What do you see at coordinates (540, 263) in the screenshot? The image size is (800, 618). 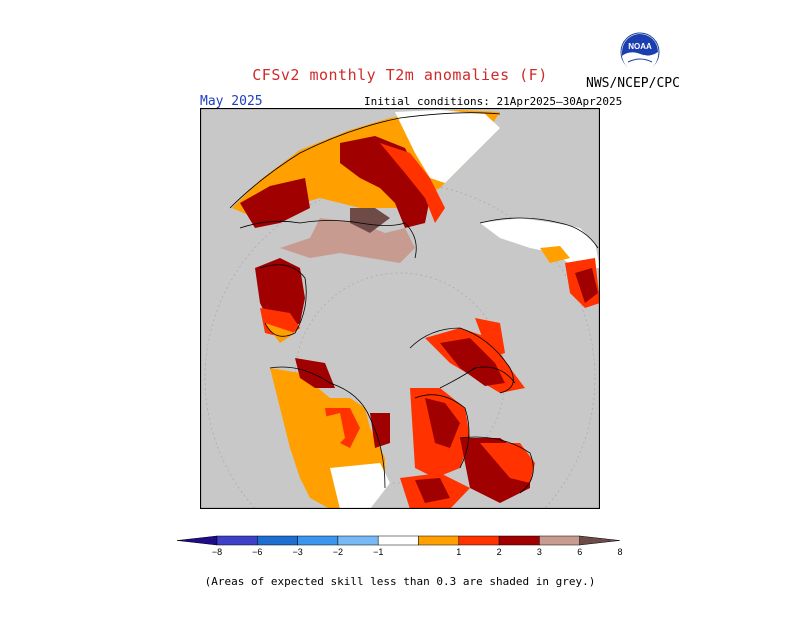 I see `anomaly-scandinavia` at bounding box center [540, 263].